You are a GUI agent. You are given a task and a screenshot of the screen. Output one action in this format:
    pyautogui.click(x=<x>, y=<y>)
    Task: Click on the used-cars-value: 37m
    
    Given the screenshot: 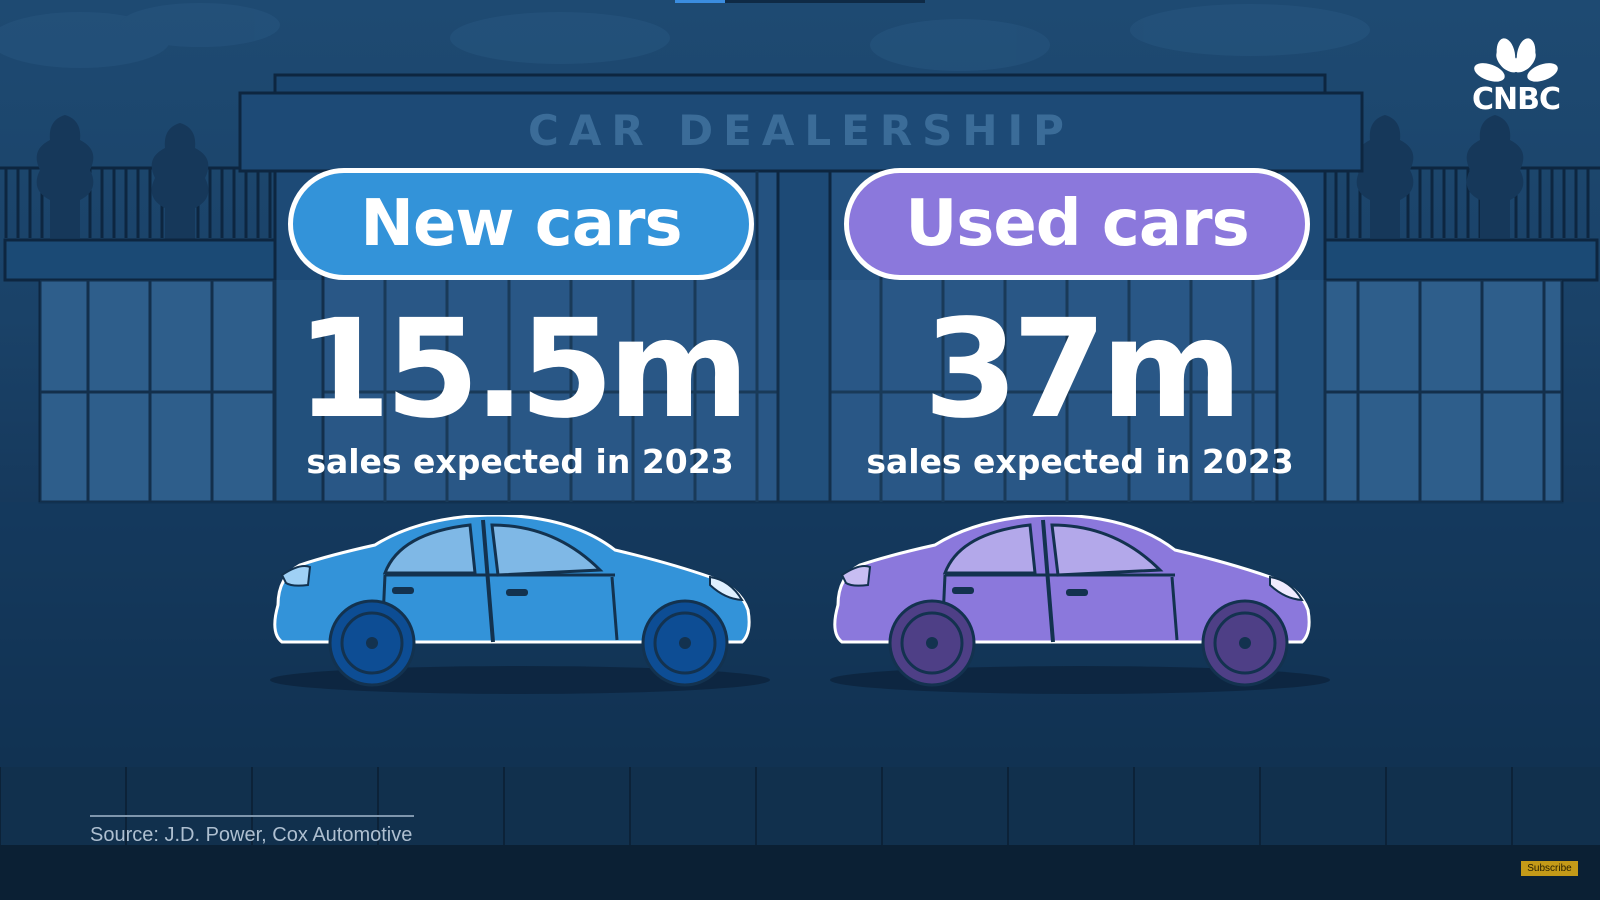 What is the action you would take?
    pyautogui.click(x=1083, y=370)
    